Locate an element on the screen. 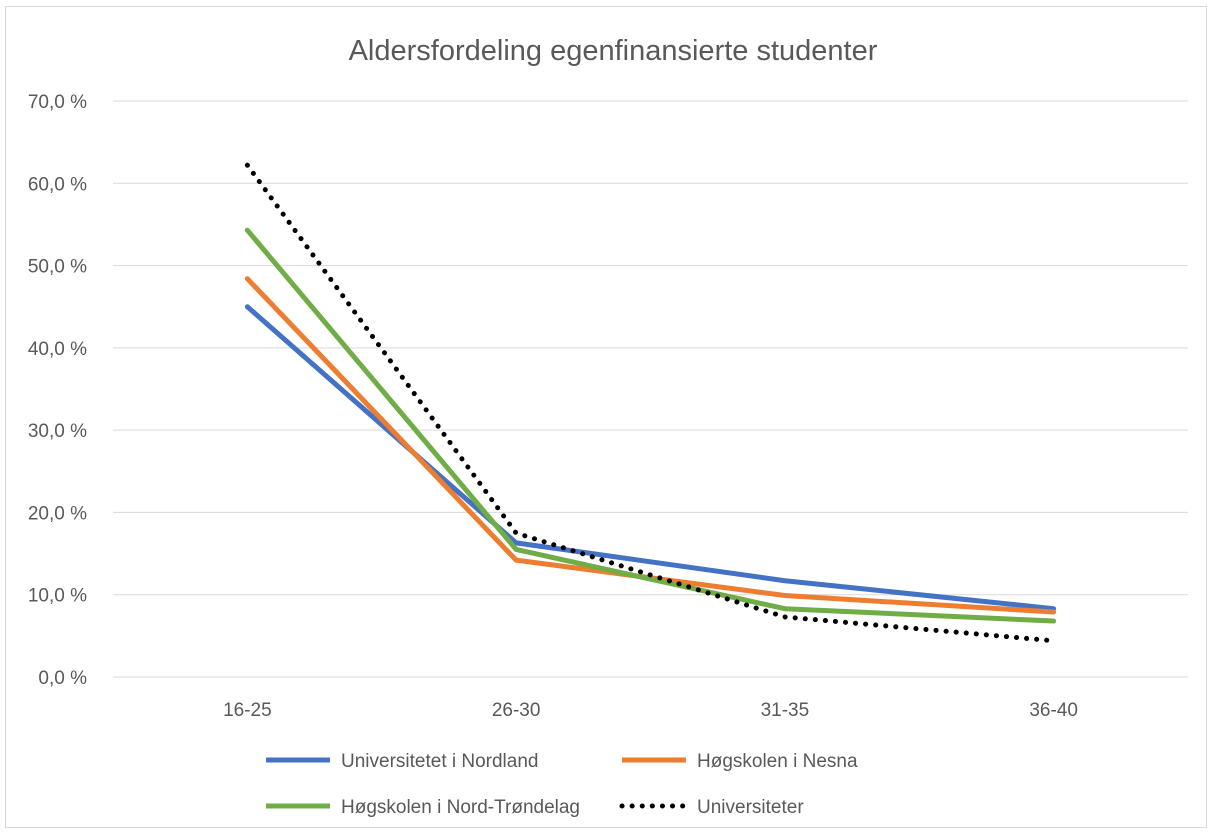 Image resolution: width=1212 pixels, height=834 pixels. legend-label: Høgskolen i Nord-Trøndelag is located at coordinates (460, 807).